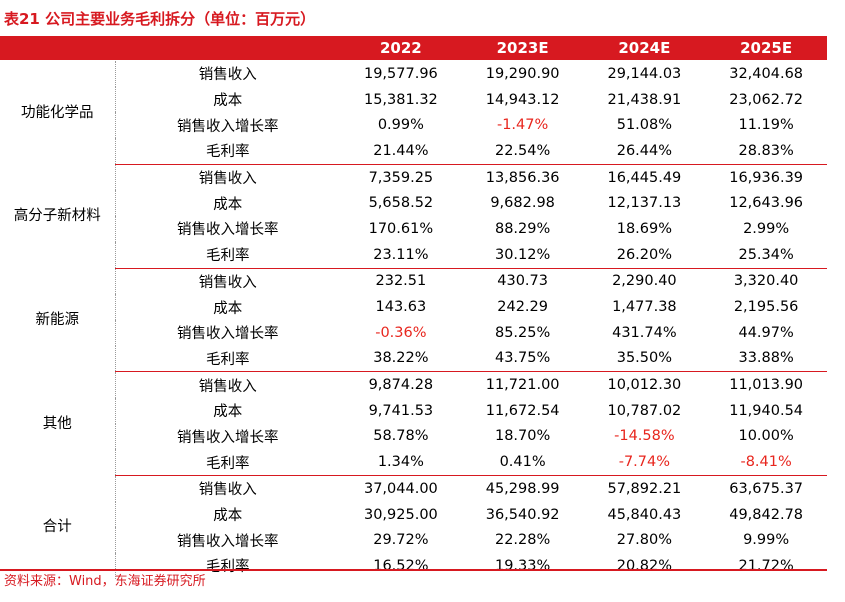 This screenshot has height=602, width=845. I want to click on value-cell: 431.74%, so click(644, 332).